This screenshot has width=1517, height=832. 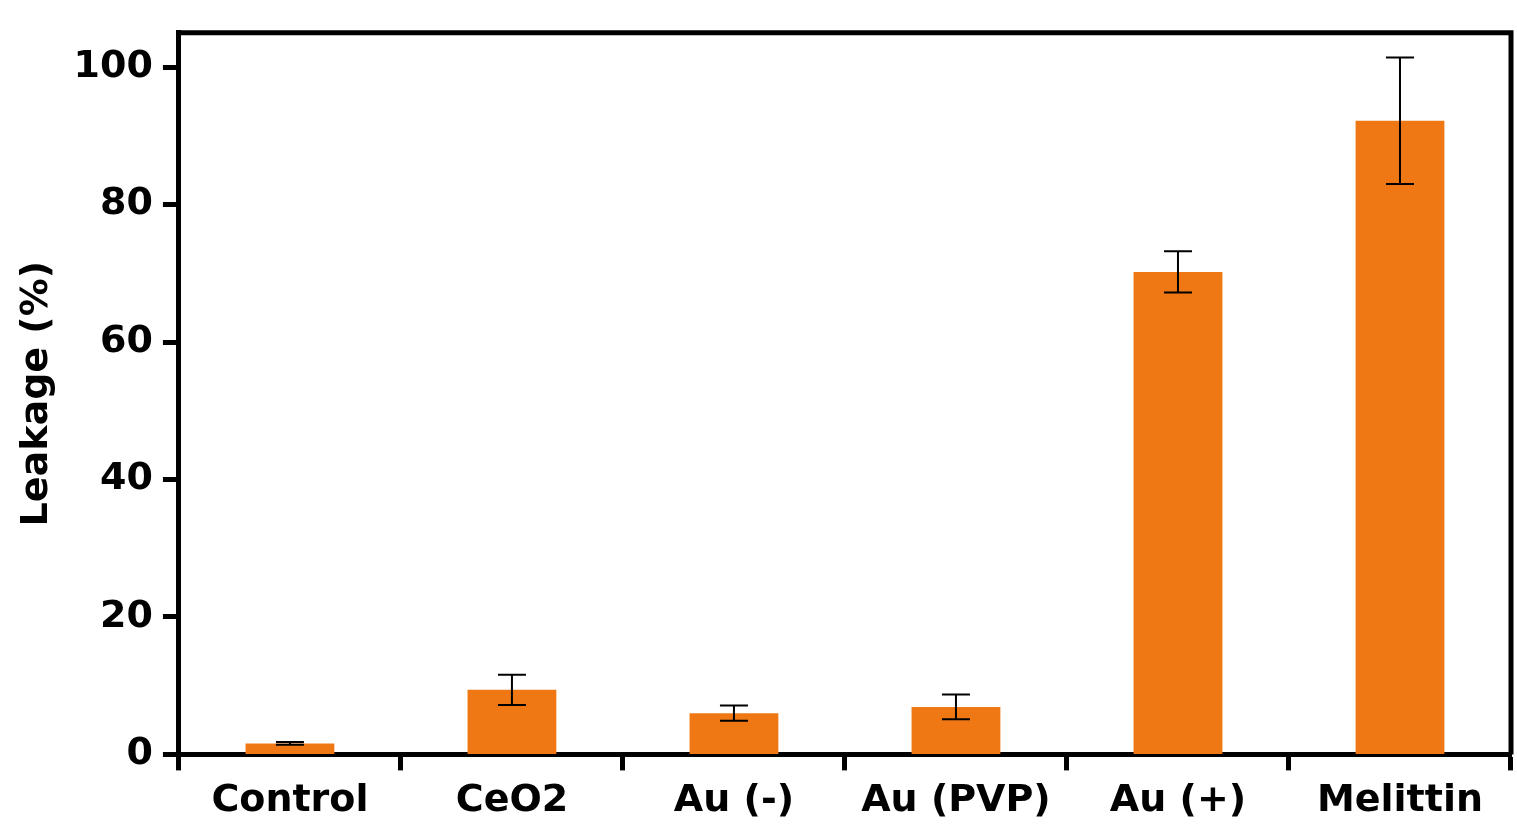 What do you see at coordinates (139, 751) in the screenshot?
I see `y-tick-label: 0` at bounding box center [139, 751].